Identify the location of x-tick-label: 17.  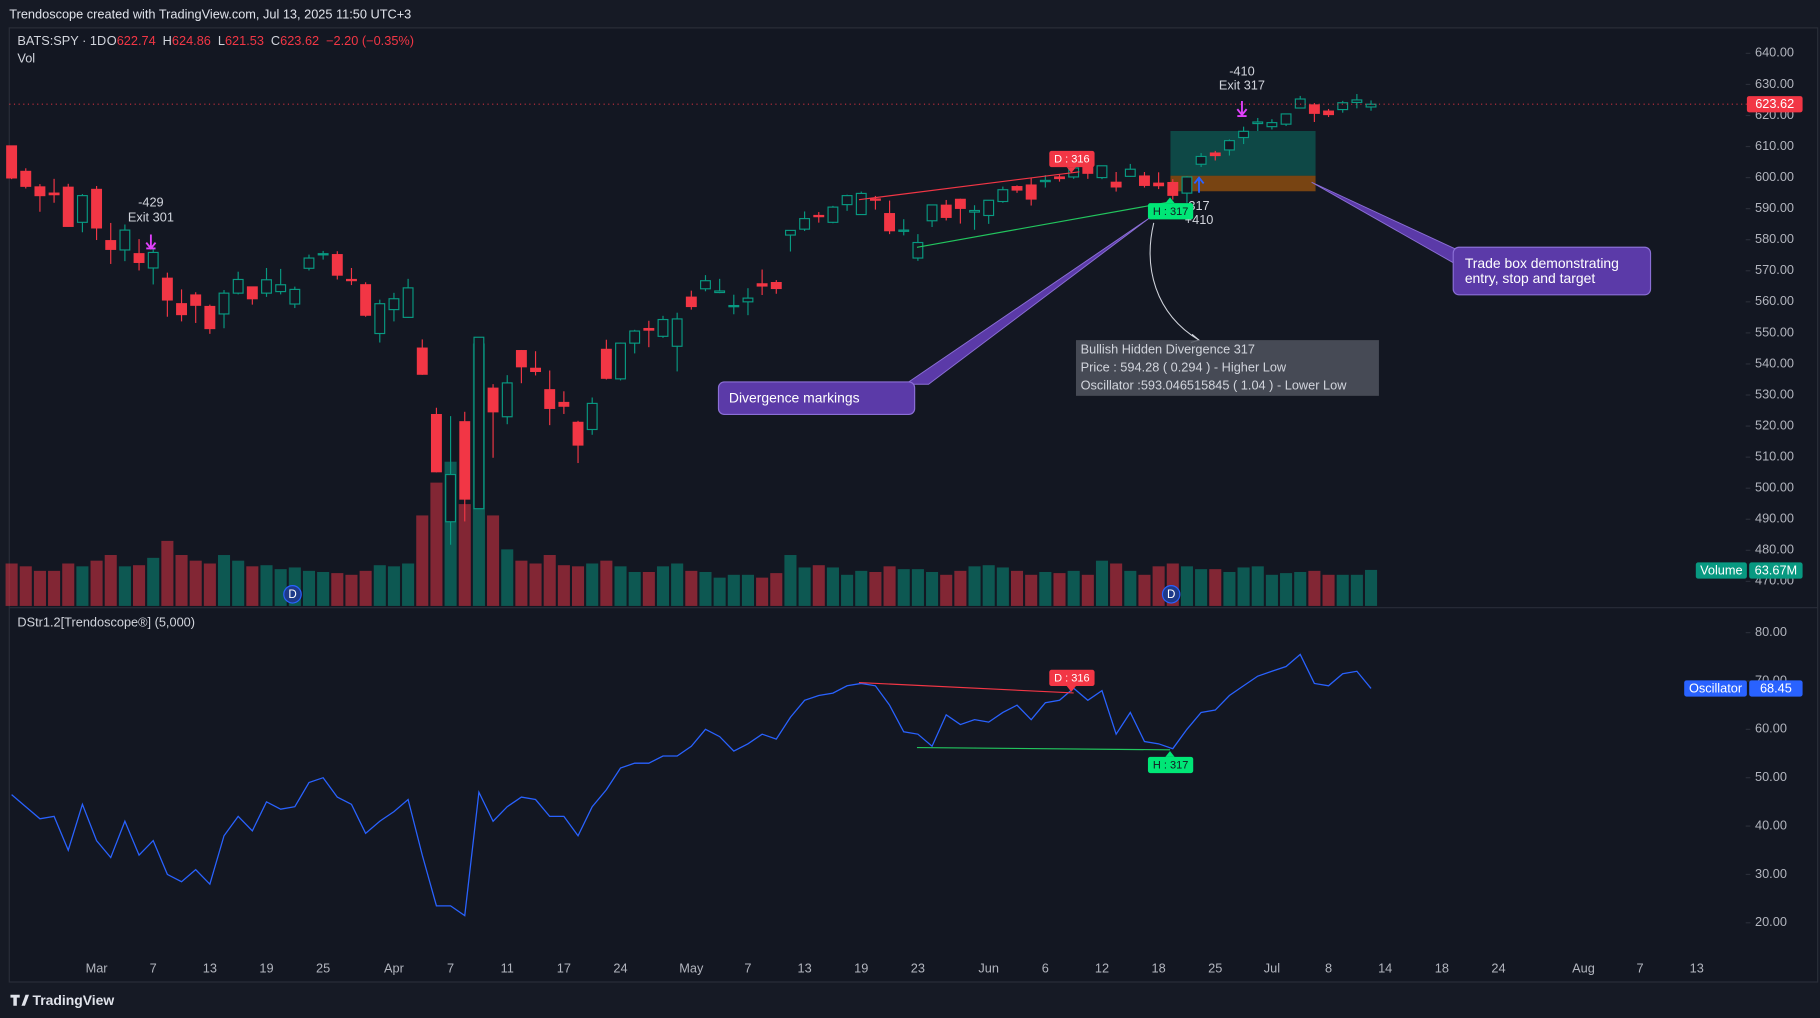
(564, 968).